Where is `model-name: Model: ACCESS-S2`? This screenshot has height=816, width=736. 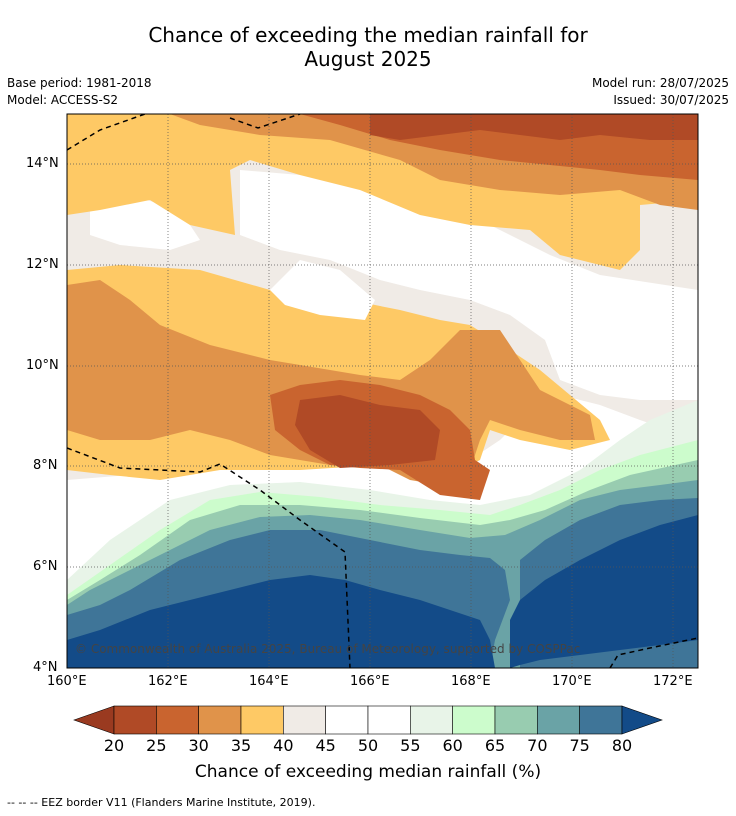 model-name: Model: ACCESS-S2 is located at coordinates (63, 100).